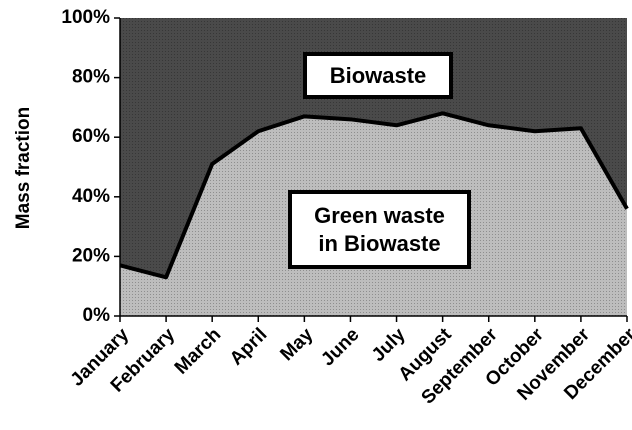 This screenshot has height=430, width=632. What do you see at coordinates (91, 255) in the screenshot?
I see `y-tick-label: 20%` at bounding box center [91, 255].